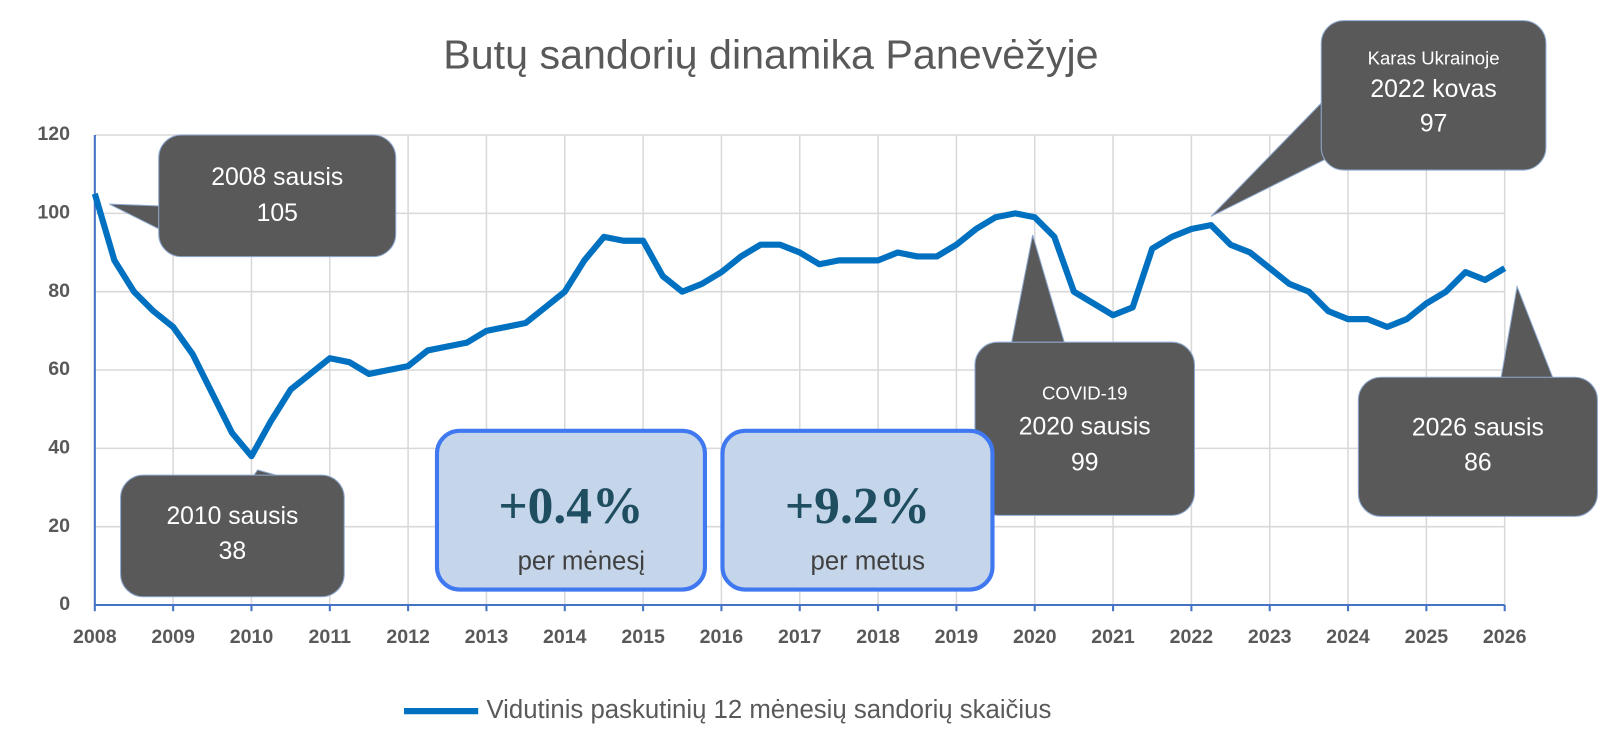 This screenshot has height=739, width=1616. Describe the element at coordinates (643, 637) in the screenshot. I see `x-tick-label: 2015` at that location.